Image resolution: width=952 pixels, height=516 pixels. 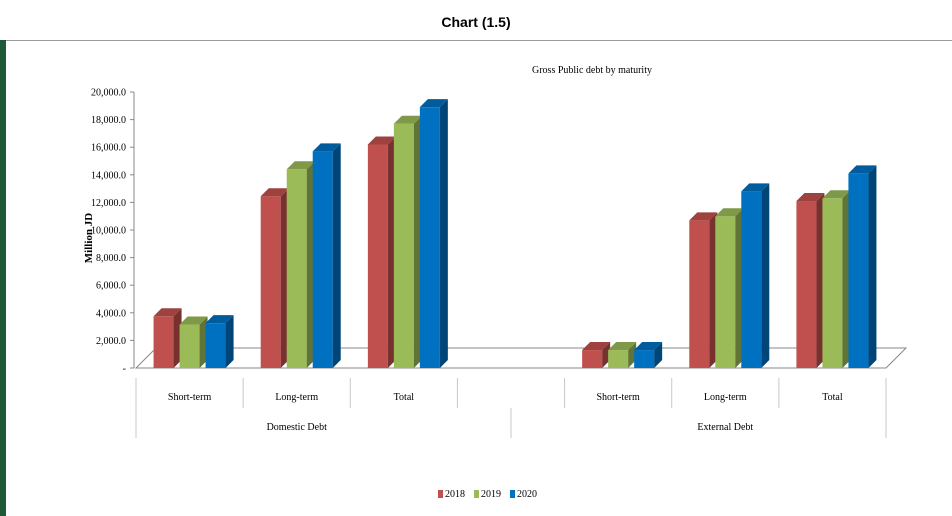 What do you see at coordinates (111, 258) in the screenshot?
I see `y-tick-label: 8,000.0` at bounding box center [111, 258].